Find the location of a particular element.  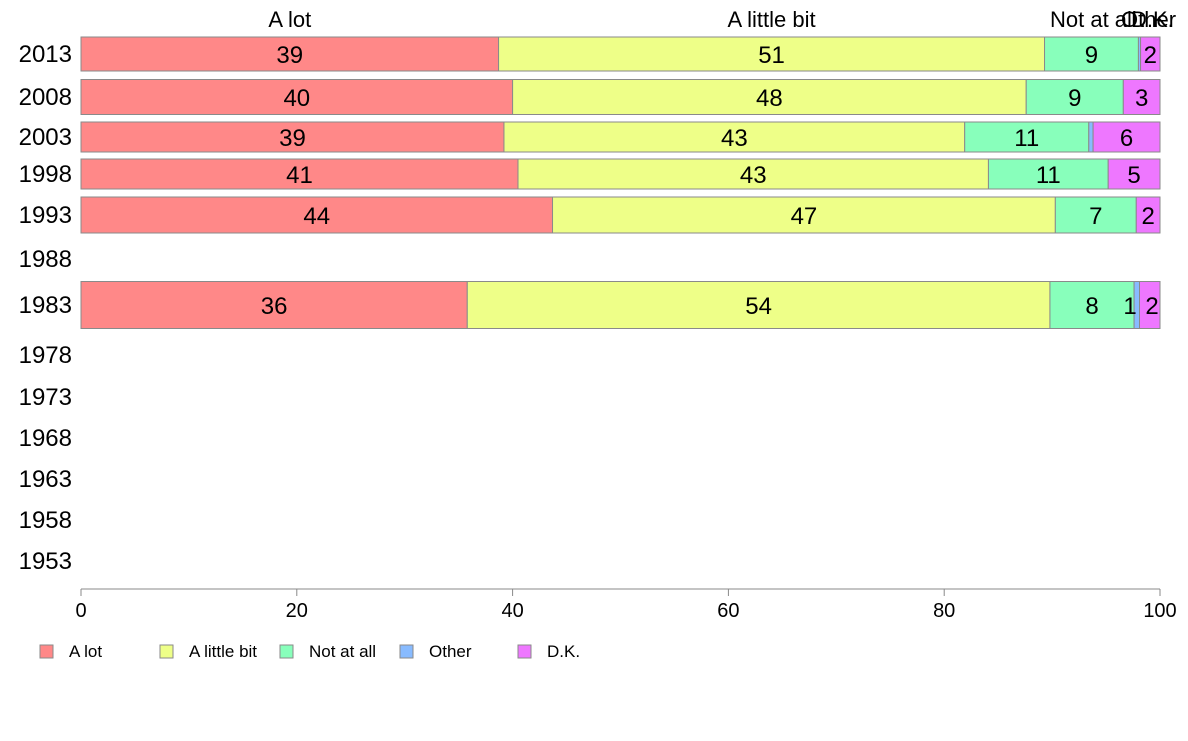

x-tick-label-0: 0 is located at coordinates (80, 611).